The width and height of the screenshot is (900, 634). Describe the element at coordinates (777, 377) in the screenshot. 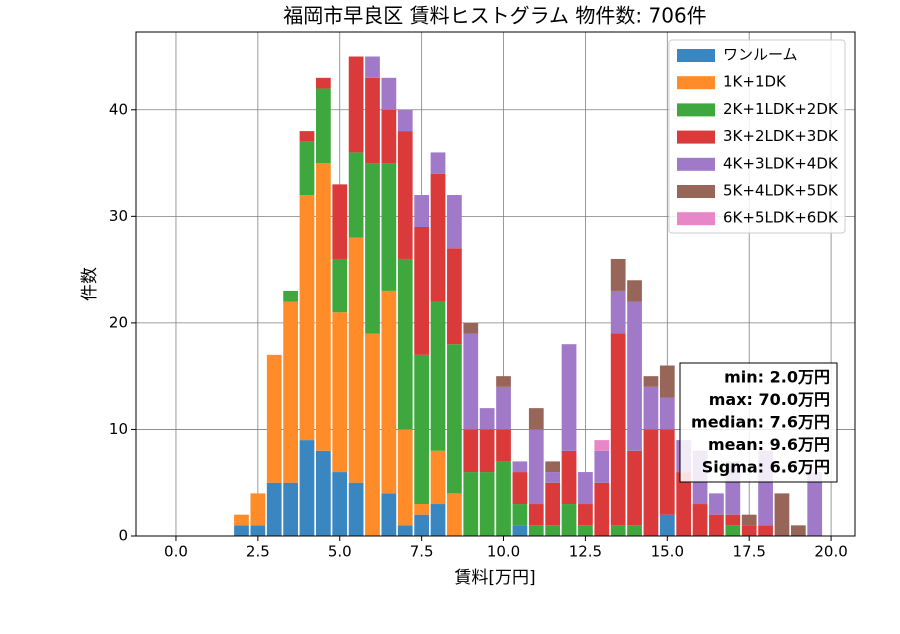

I see `stats-line: min: 2.0万円` at that location.